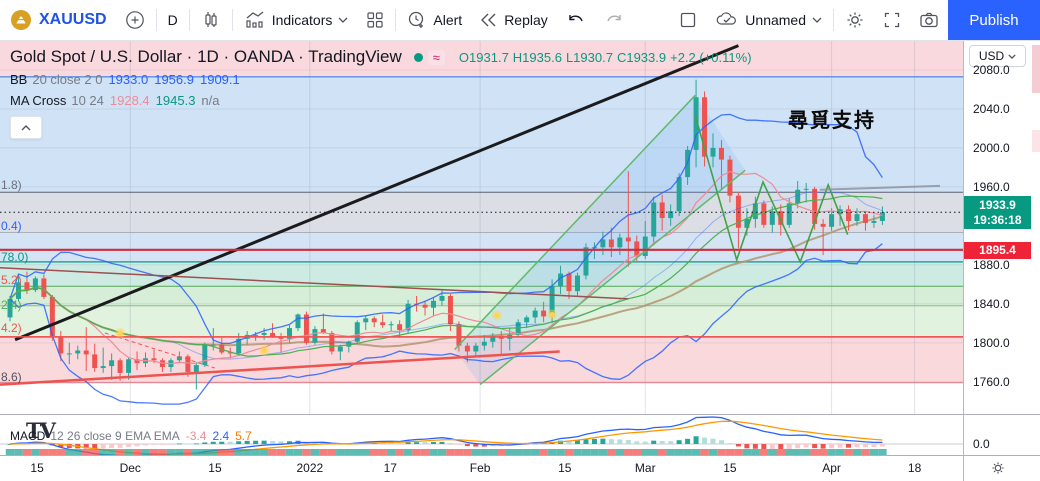  Describe the element at coordinates (855, 20) in the screenshot. I see `settings-button` at that location.